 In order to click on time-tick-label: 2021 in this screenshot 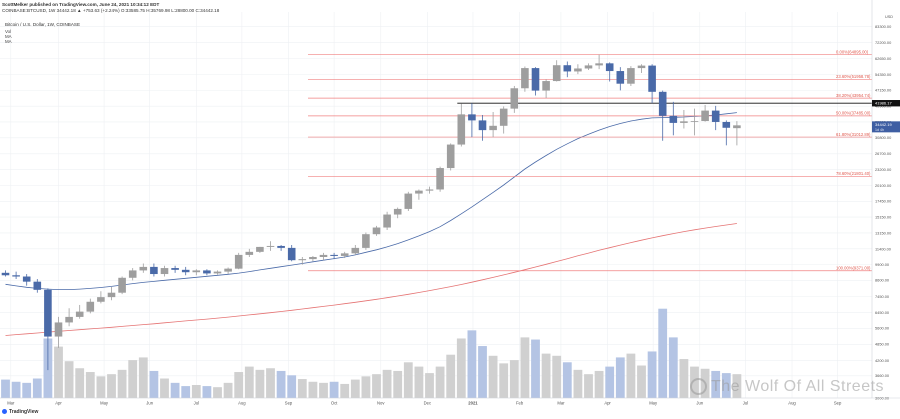, I will do `click(473, 403)`.